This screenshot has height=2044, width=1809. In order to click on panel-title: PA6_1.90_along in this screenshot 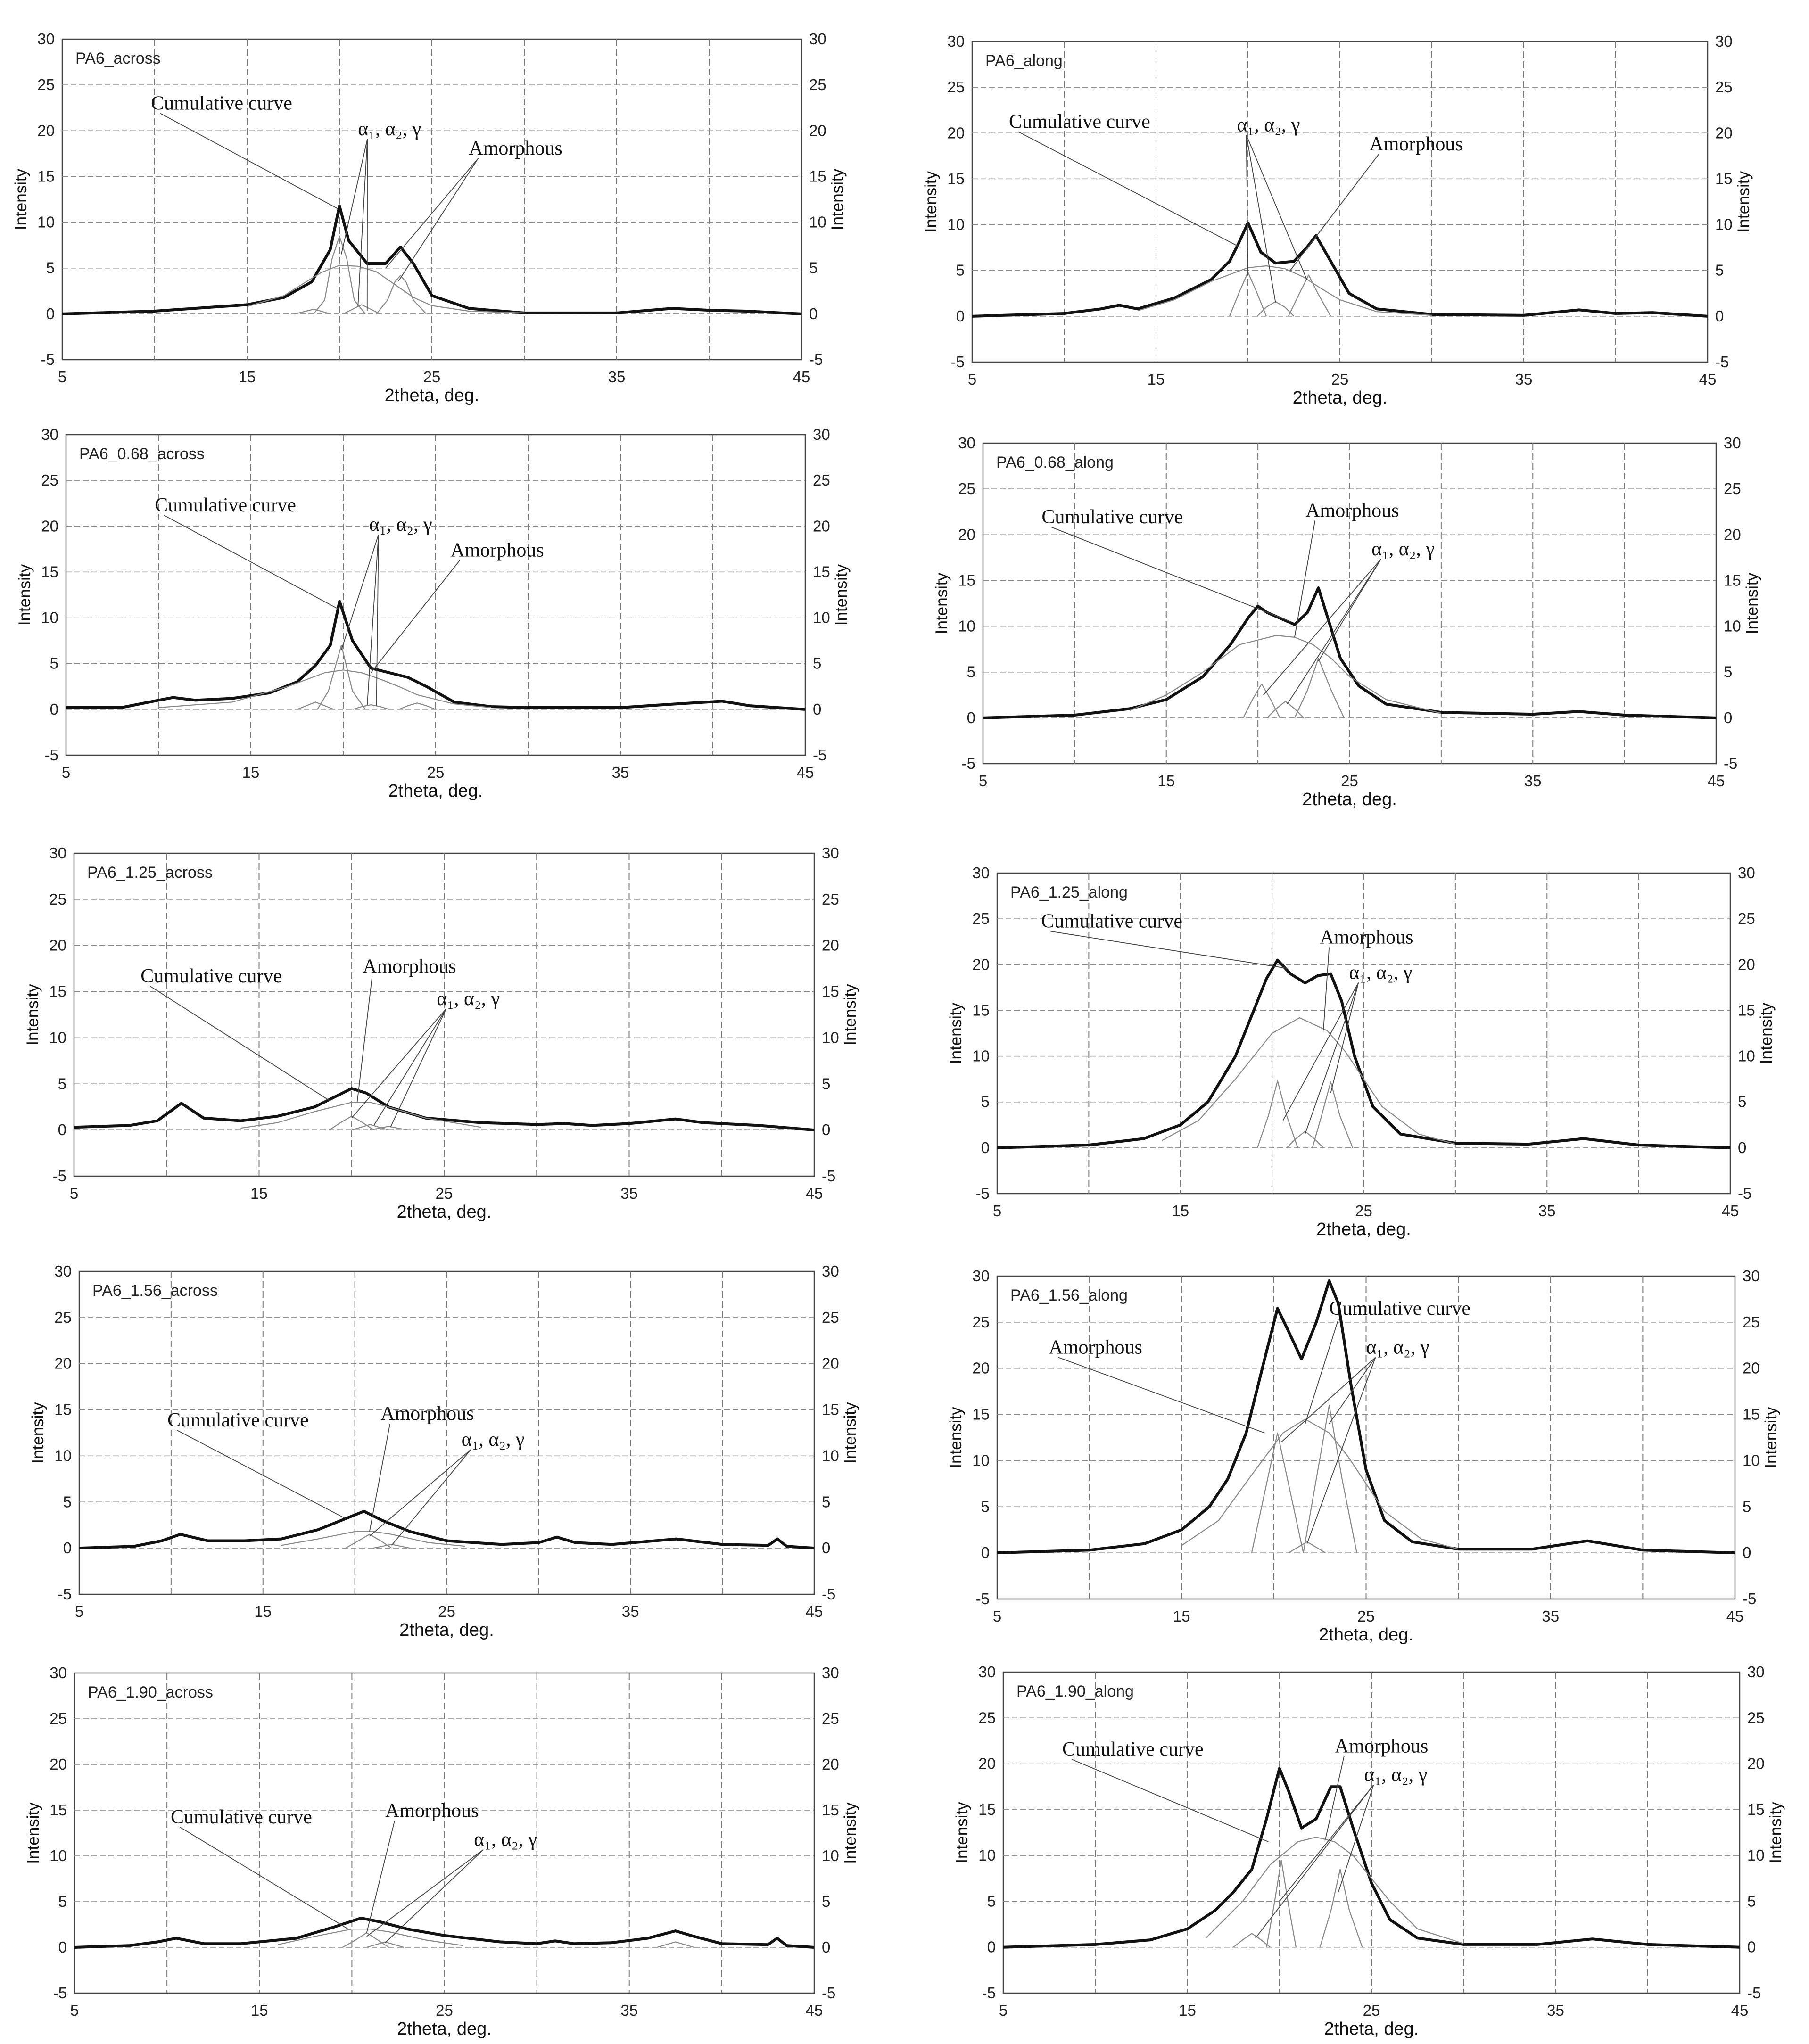, I will do `click(1075, 1691)`.